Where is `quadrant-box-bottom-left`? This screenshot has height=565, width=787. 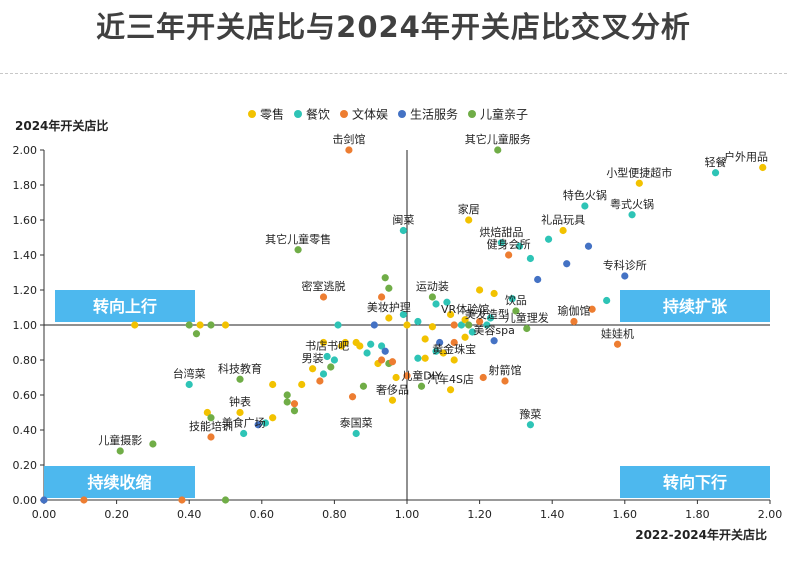
quadrant-box-bottom-left is located at coordinates (119, 482).